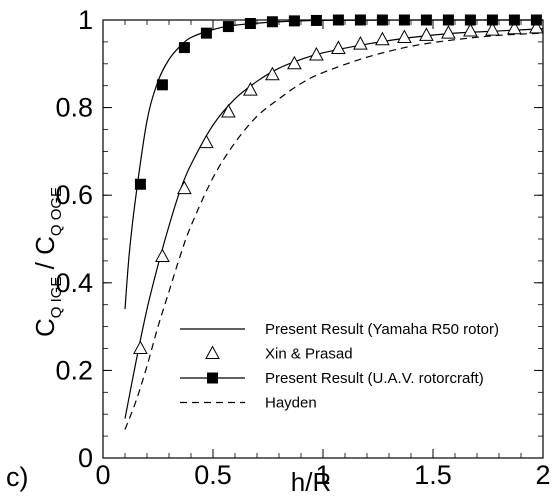 This screenshot has height=498, width=556. I want to click on panel-label: c), so click(17, 477).